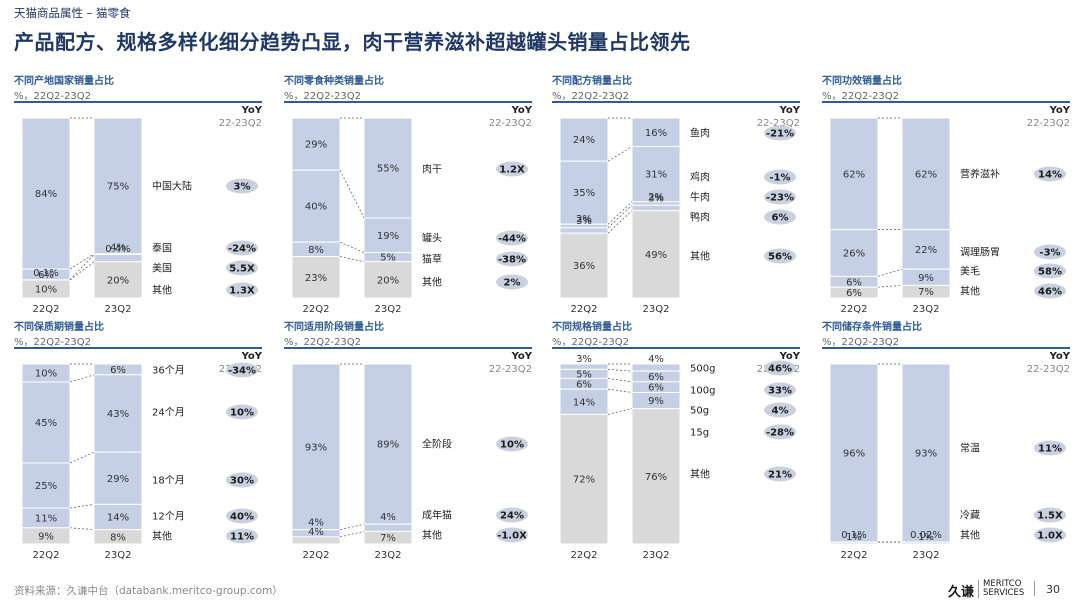 Image resolution: width=1080 pixels, height=608 pixels. What do you see at coordinates (352, 42) in the screenshot?
I see `page-title: 产品配方、规格多样化细分趋势凸显，肉干营养滋补超越罐头销量占比领先` at bounding box center [352, 42].